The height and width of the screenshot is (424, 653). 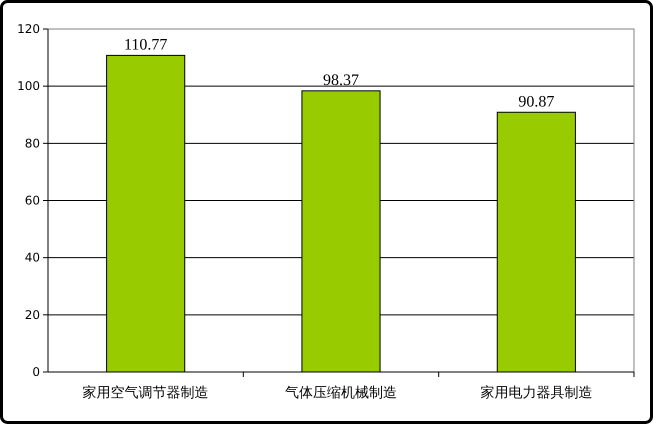 I want to click on y-tick-label: 60, so click(x=32, y=201).